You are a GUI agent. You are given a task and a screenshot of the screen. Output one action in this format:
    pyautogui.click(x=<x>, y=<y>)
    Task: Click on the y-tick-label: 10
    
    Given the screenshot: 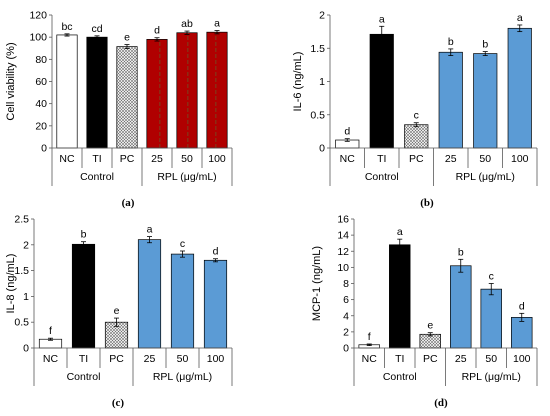 What is the action you would take?
    pyautogui.click(x=343, y=268)
    